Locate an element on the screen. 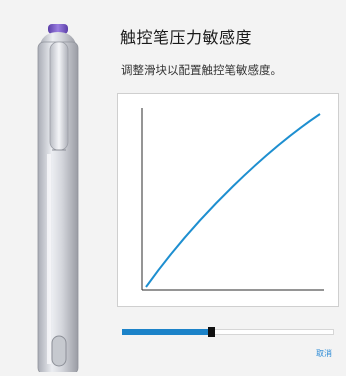 Image resolution: width=346 pixels, height=376 pixels. slider-fill is located at coordinates (165, 332).